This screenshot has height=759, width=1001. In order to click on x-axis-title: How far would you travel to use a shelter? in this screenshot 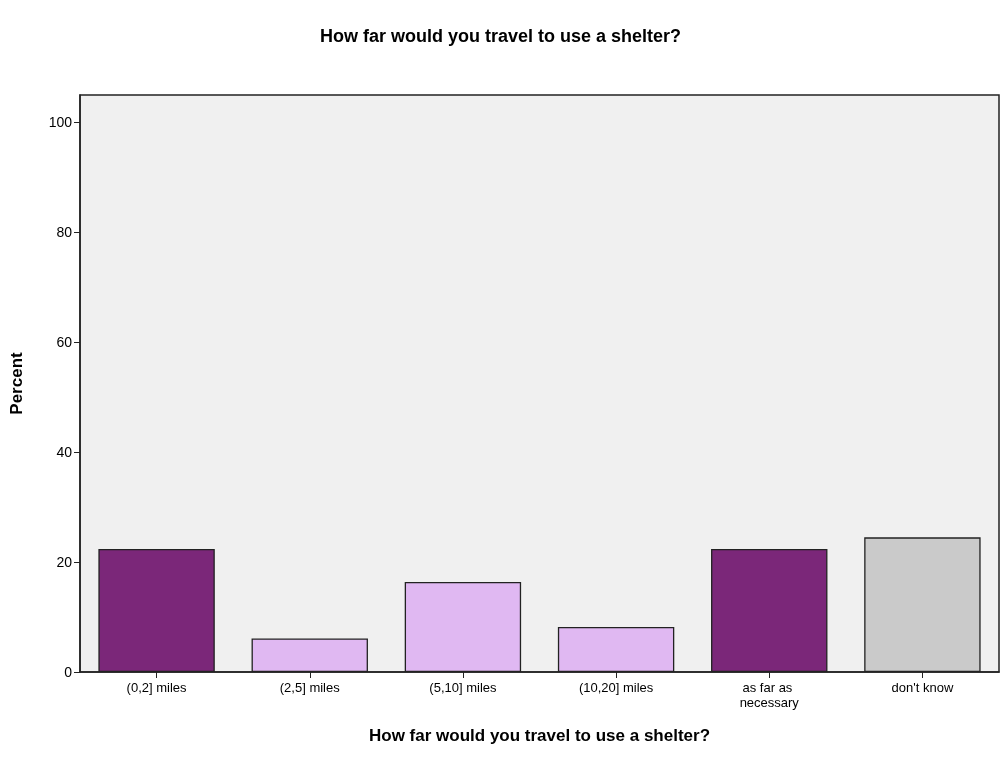, I will do `click(539, 735)`.